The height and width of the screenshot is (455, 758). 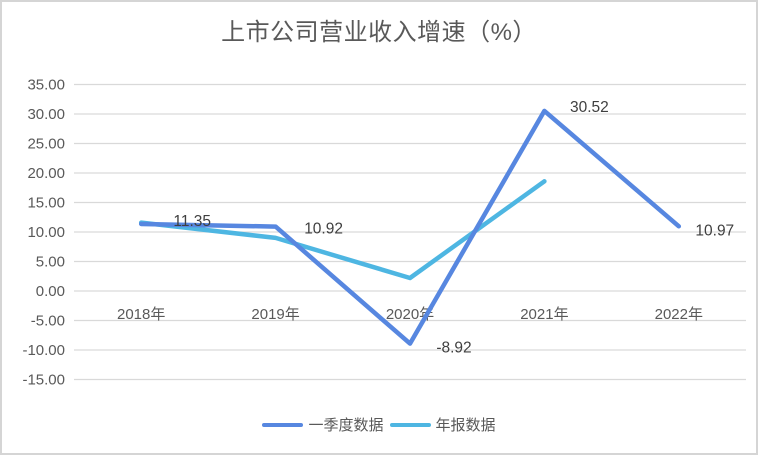 What do you see at coordinates (46, 114) in the screenshot?
I see `y-axis-tick-label: 30.00` at bounding box center [46, 114].